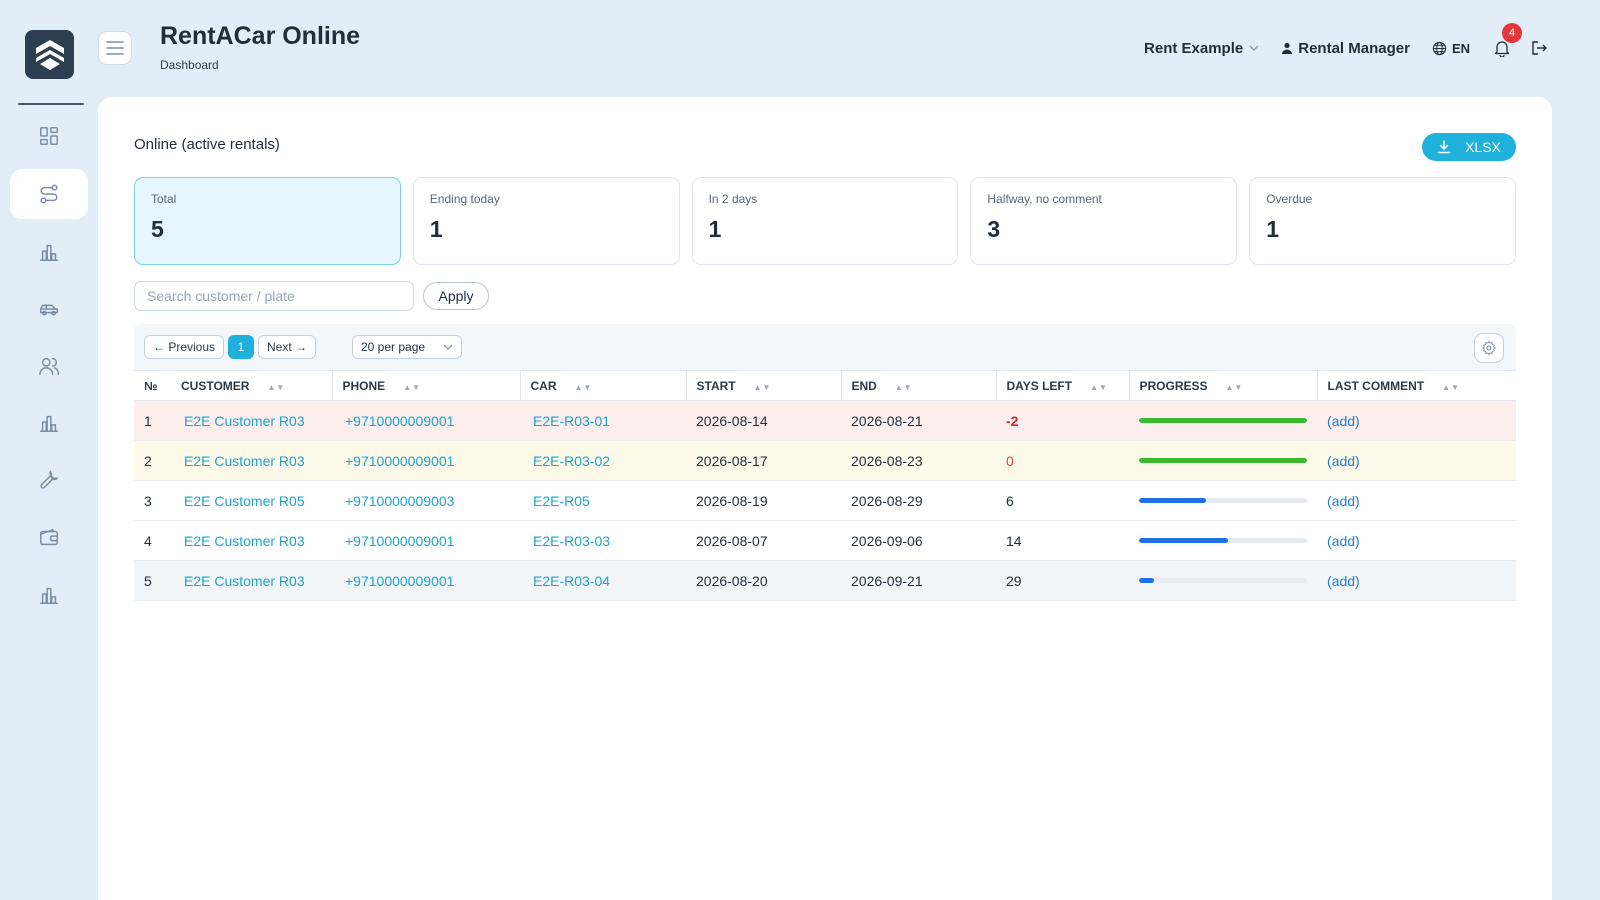 This screenshot has width=1600, height=900. Describe the element at coordinates (1382, 221) in the screenshot. I see `stat-card-overdue: Overdue 1` at that location.